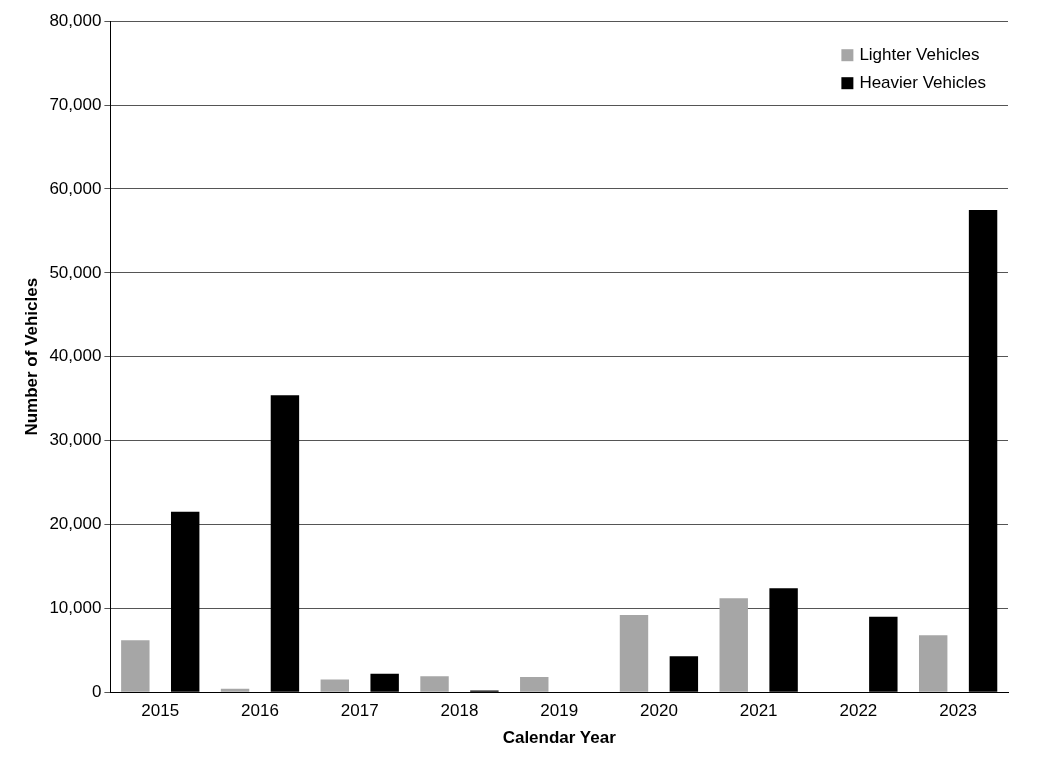 Image resolution: width=1041 pixels, height=777 pixels. I want to click on x-tick-label: 2022, so click(858, 711).